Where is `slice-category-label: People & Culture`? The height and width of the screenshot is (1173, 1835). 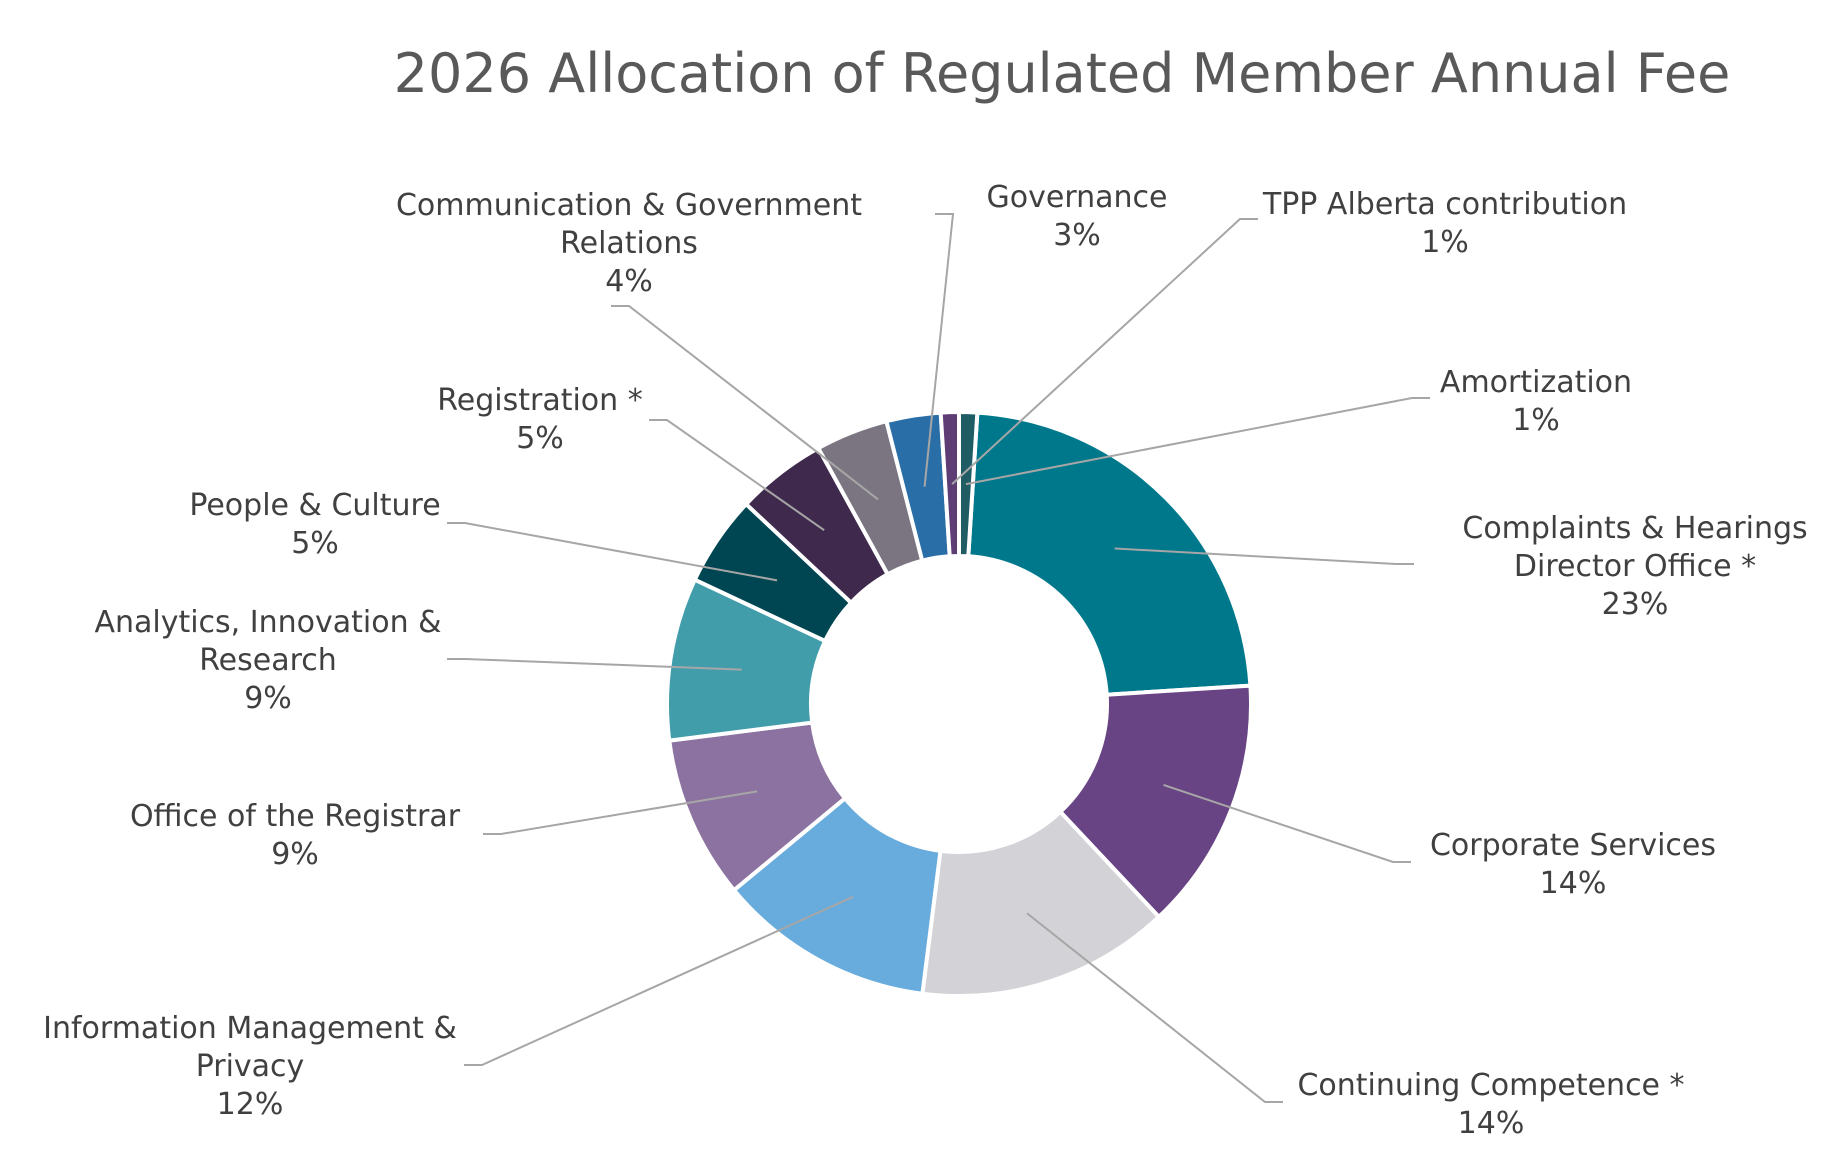 slice-category-label: People & Culture is located at coordinates (314, 505).